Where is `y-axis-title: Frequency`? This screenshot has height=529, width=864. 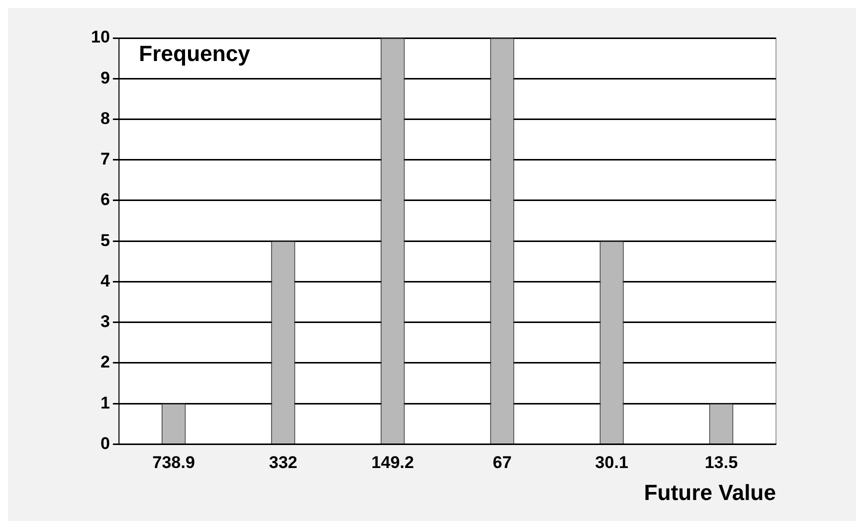 y-axis-title: Frequency is located at coordinates (194, 53).